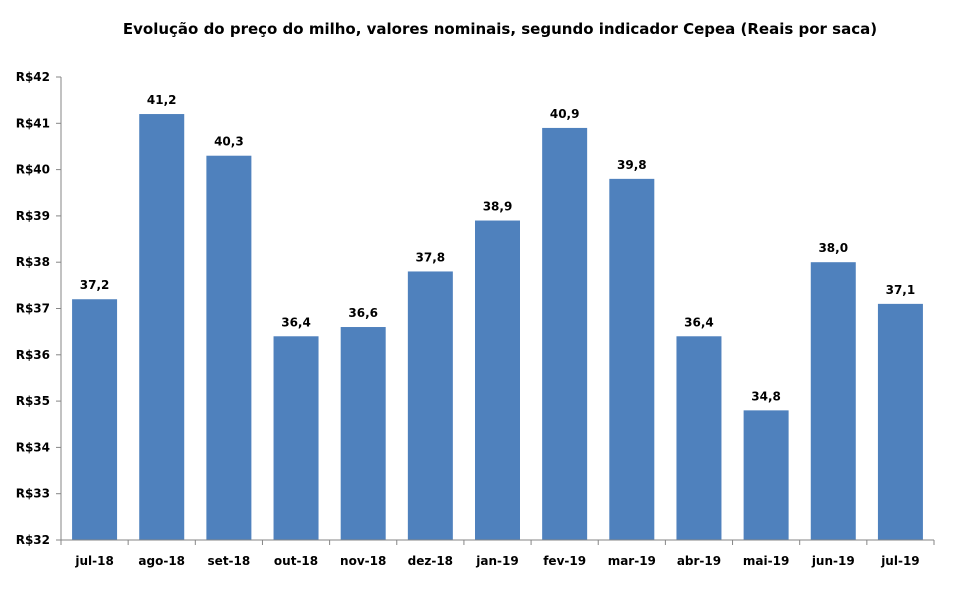  What do you see at coordinates (33, 494) in the screenshot?
I see `y-tick-label: R$33` at bounding box center [33, 494].